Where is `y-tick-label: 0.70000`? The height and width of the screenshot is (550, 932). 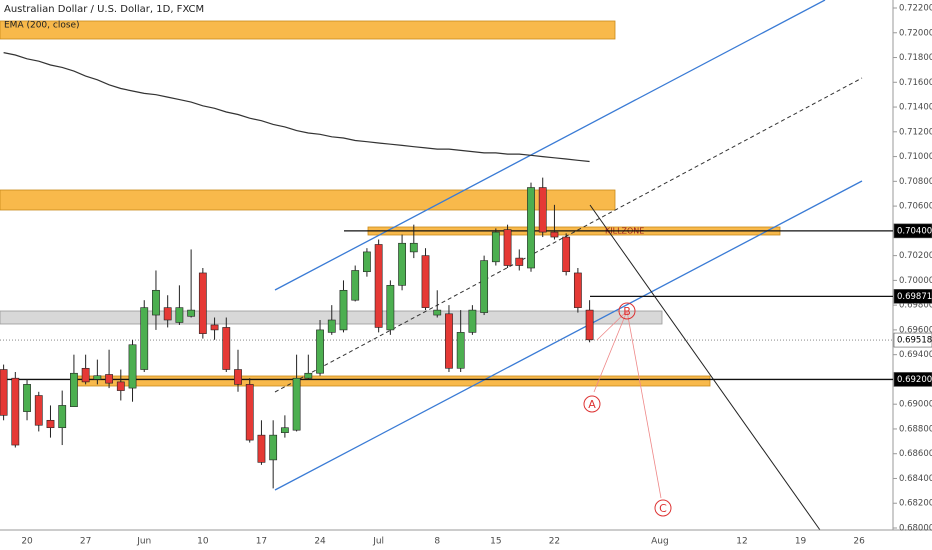
y-tick-label: 0.70000 is located at coordinates (915, 281).